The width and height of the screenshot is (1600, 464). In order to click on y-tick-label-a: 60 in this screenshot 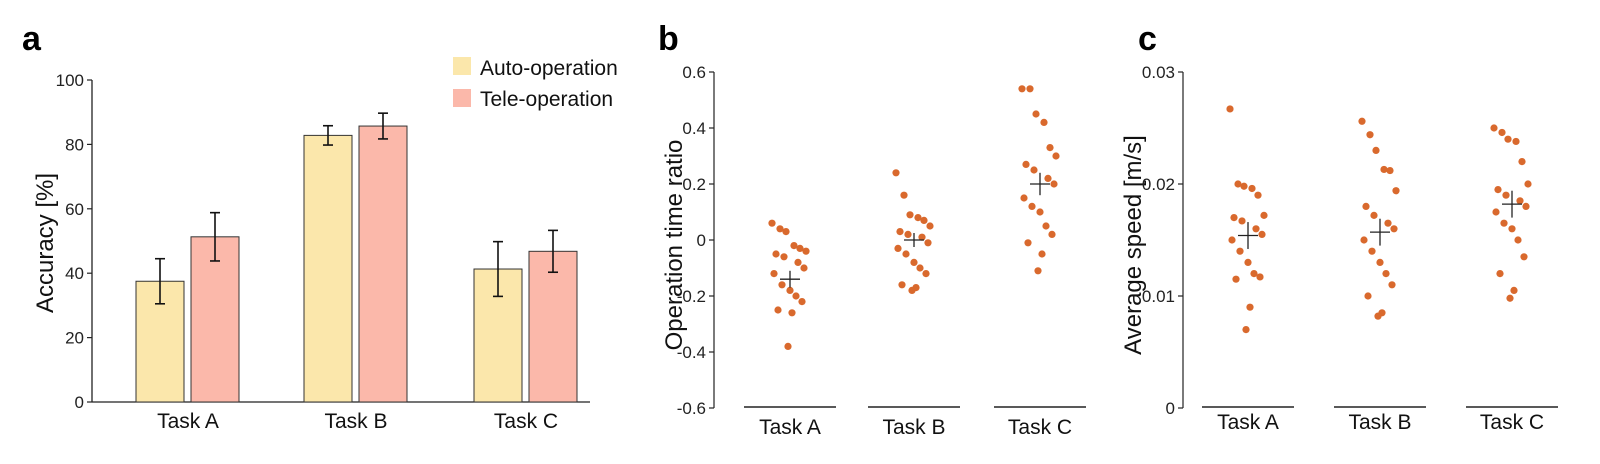, I will do `click(74, 209)`.